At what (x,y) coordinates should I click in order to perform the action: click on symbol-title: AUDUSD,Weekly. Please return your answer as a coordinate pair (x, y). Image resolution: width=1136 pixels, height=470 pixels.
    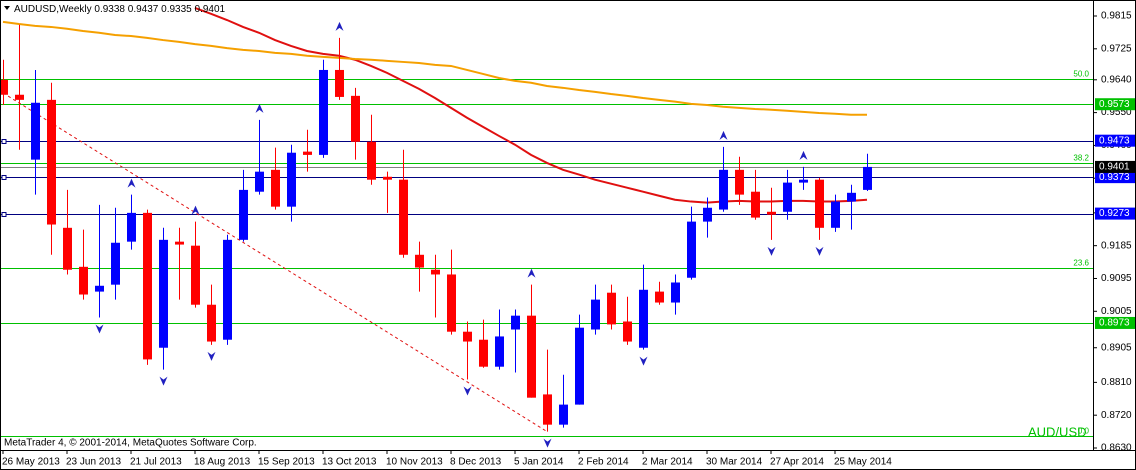
    Looking at the image, I should click on (53, 9).